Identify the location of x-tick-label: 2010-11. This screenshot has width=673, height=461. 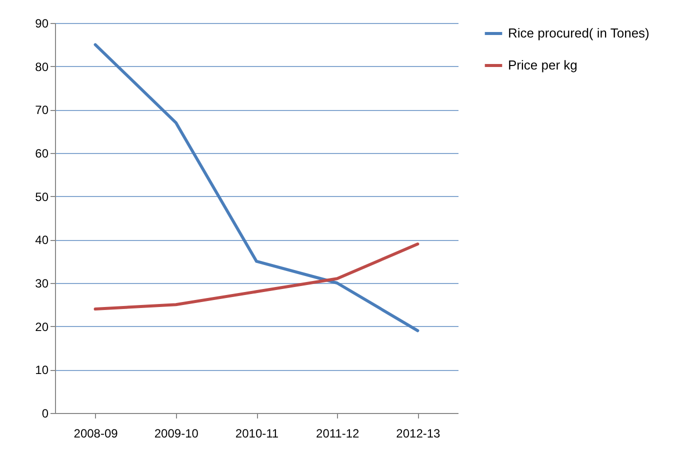
(257, 433).